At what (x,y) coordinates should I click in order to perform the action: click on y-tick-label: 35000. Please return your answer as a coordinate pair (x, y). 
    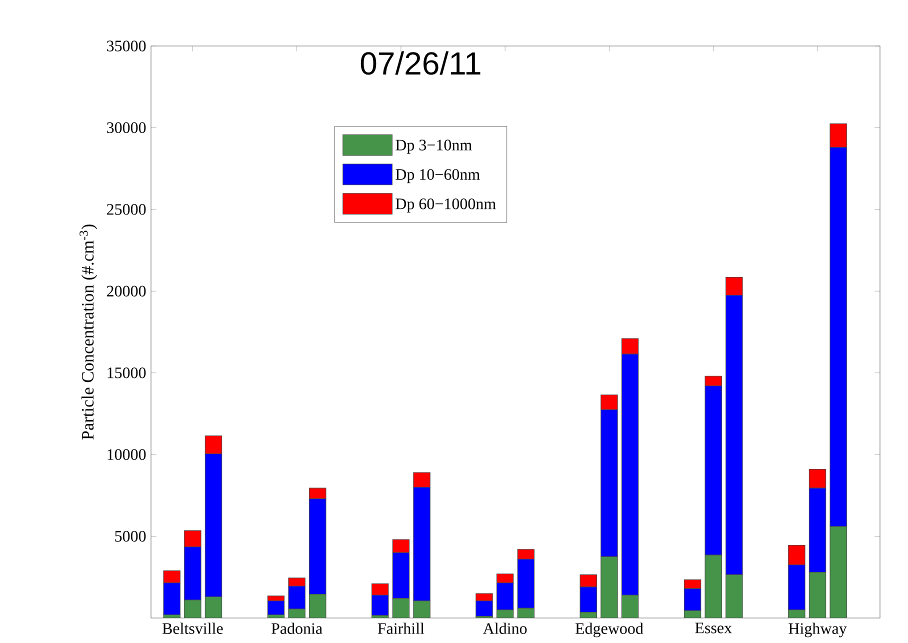
    Looking at the image, I should click on (126, 46).